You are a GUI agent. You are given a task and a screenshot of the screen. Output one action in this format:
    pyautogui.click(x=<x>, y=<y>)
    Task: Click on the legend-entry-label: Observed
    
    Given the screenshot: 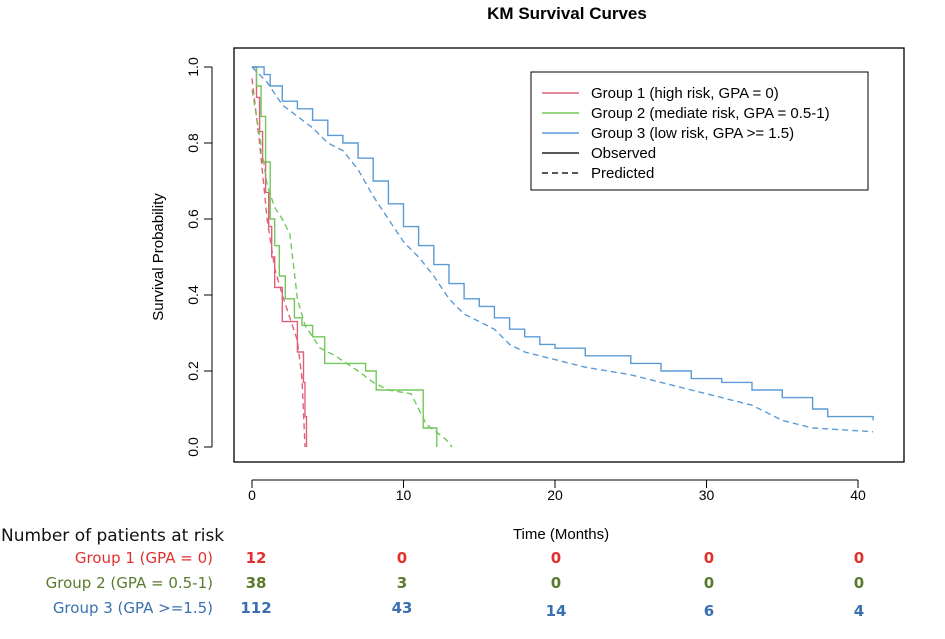 What is the action you would take?
    pyautogui.click(x=623, y=153)
    